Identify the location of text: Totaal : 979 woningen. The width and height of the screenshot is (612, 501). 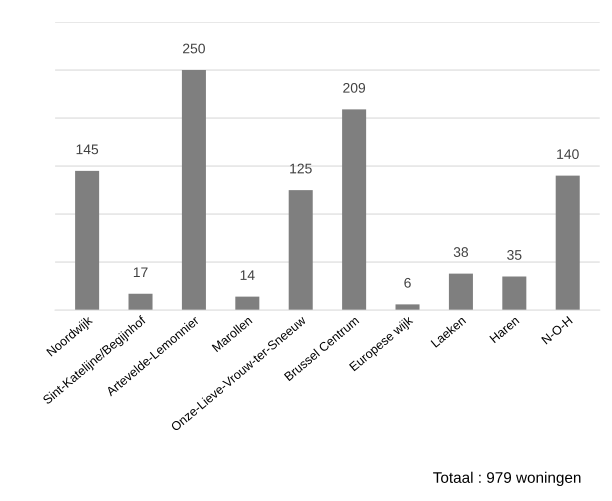
(506, 479).